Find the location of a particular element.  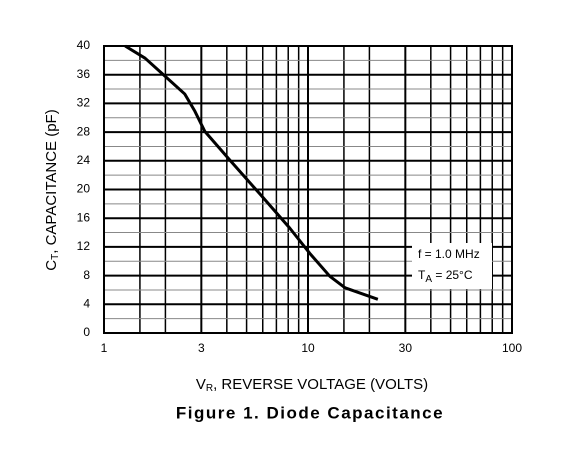

y-axis-label: CT, CAPACITANCE (pF) is located at coordinates (52, 189).